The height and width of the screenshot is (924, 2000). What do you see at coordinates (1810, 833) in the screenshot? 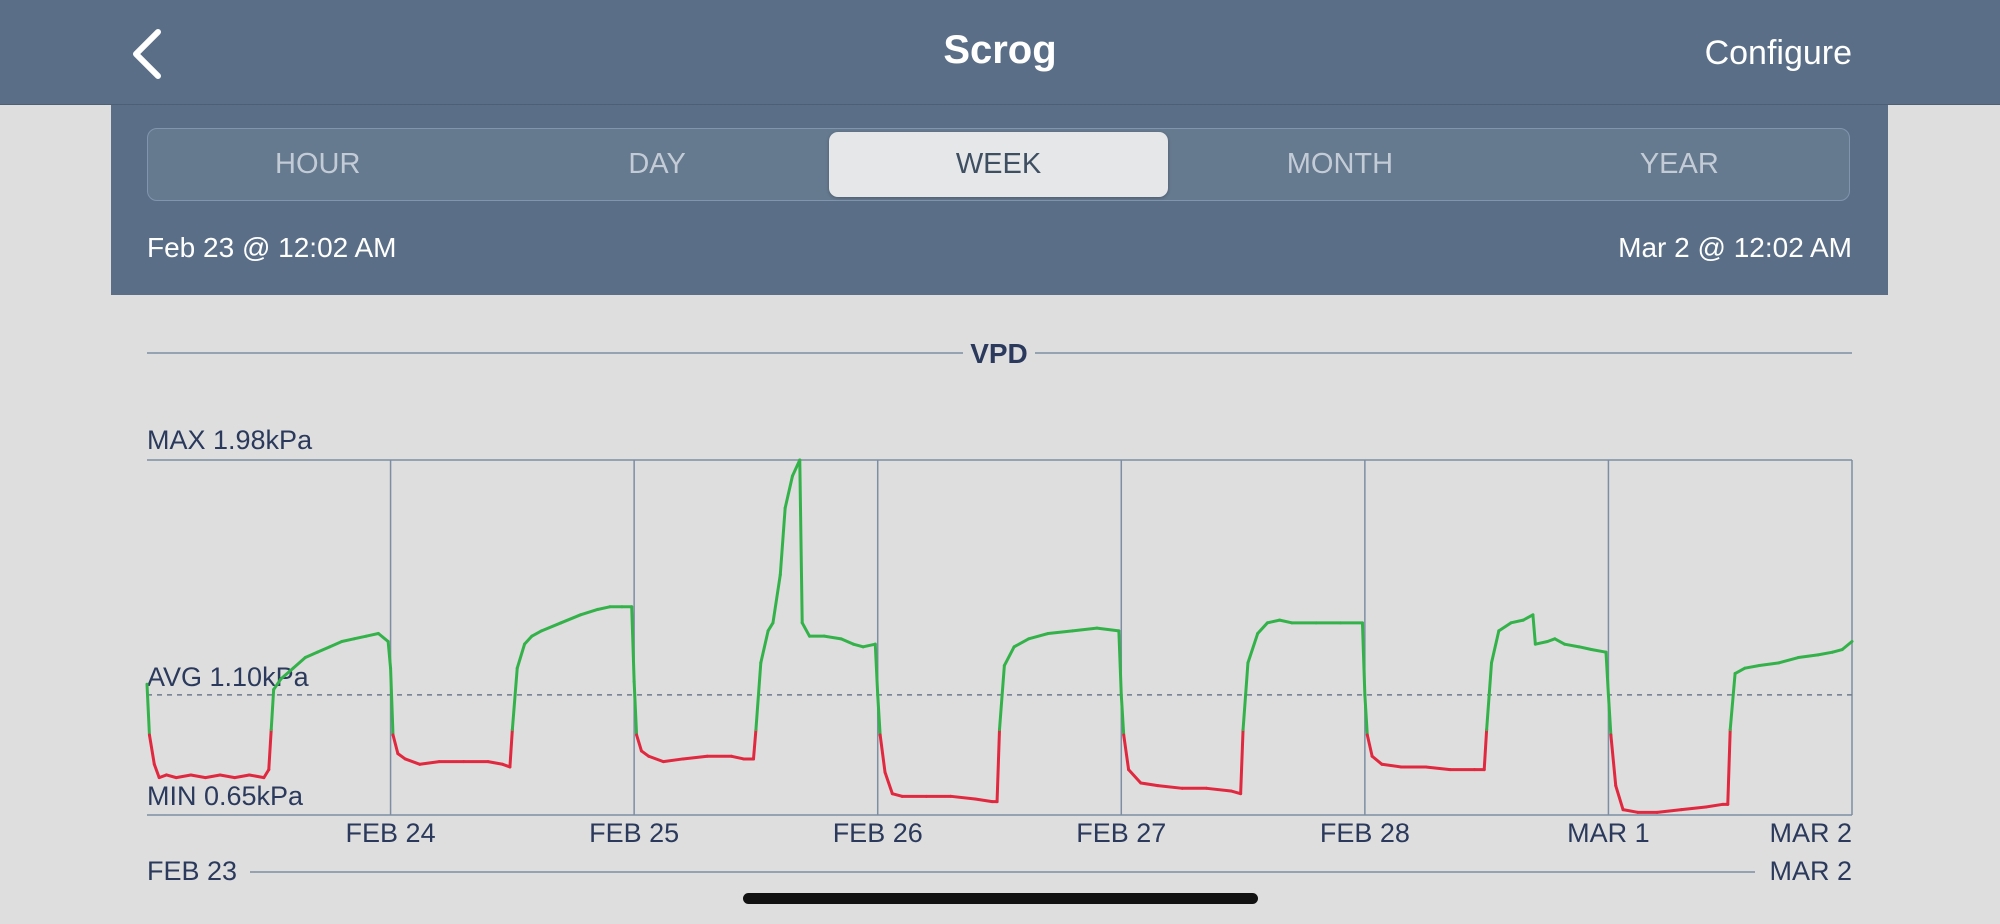
I see `x-tick-label: MAR 2` at bounding box center [1810, 833].